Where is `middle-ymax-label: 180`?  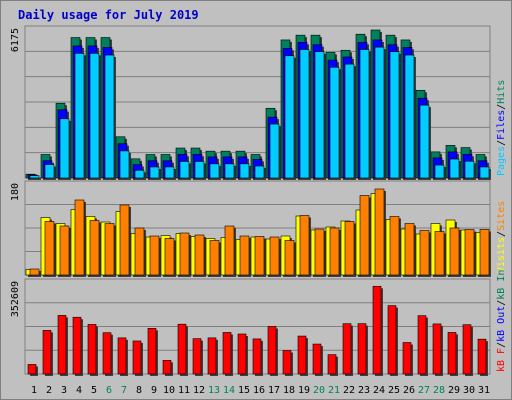
middle-ymax-label: 180 is located at coordinates (15, 192).